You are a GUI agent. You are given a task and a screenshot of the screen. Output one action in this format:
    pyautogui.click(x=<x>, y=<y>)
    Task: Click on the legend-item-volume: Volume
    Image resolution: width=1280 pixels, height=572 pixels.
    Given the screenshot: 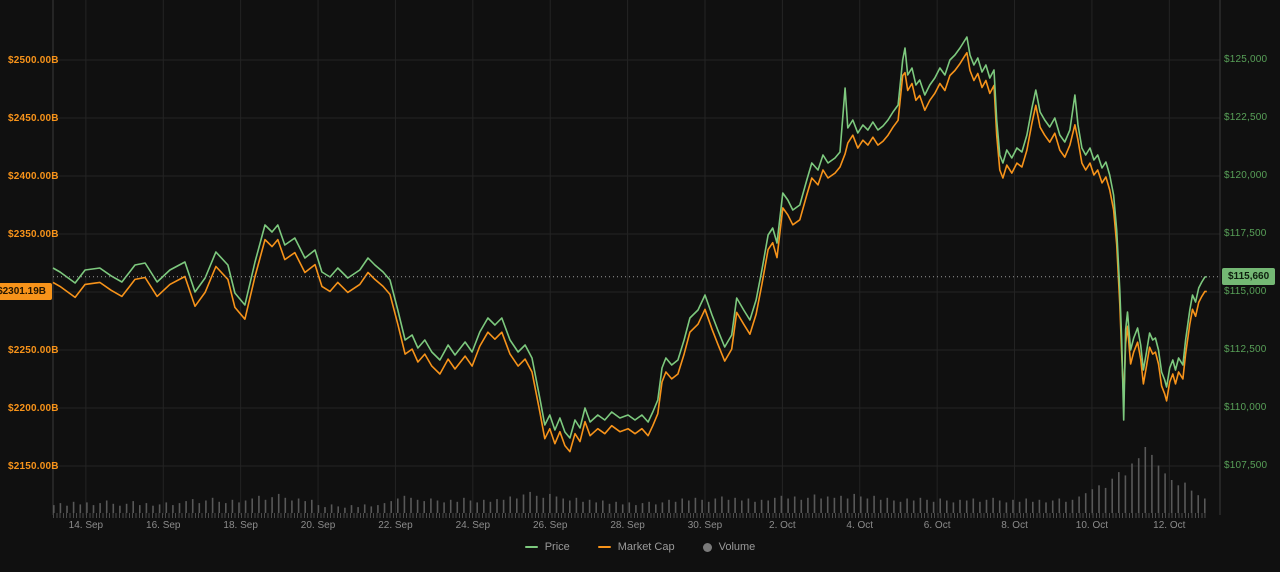 What is the action you would take?
    pyautogui.click(x=729, y=547)
    